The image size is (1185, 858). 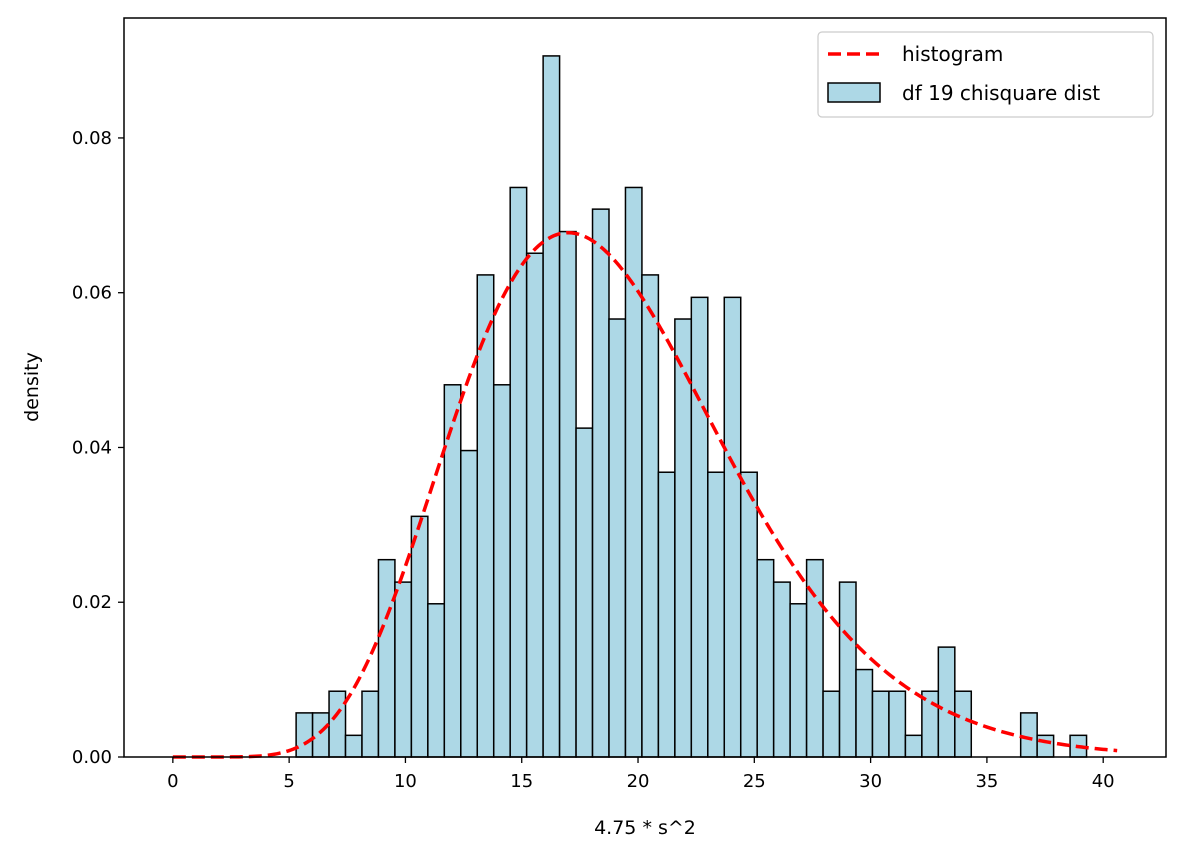 What do you see at coordinates (92, 757) in the screenshot?
I see `y-tick-label: 0.00` at bounding box center [92, 757].